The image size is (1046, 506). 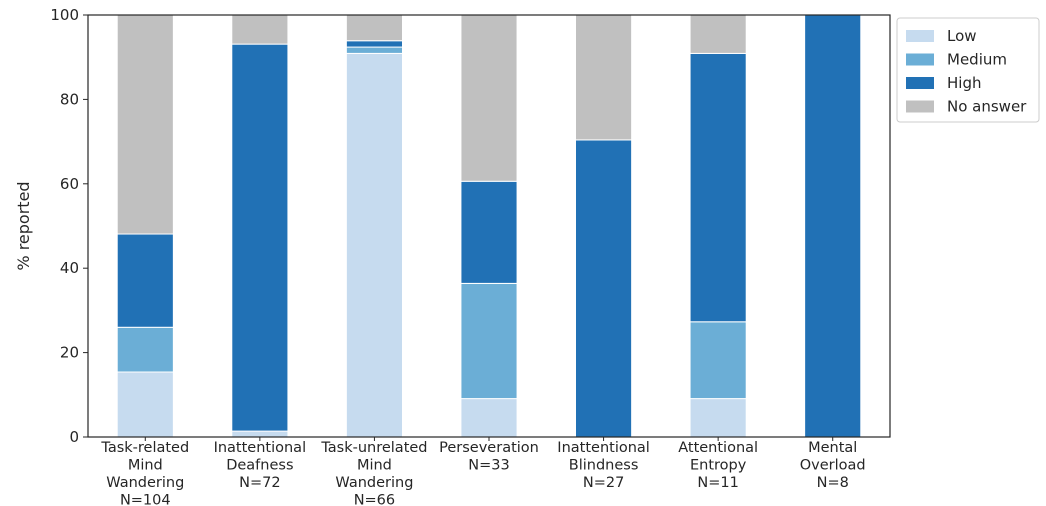 I want to click on x-tick-label: Task-unrelated Mind Wandering N=66, so click(x=373, y=473).